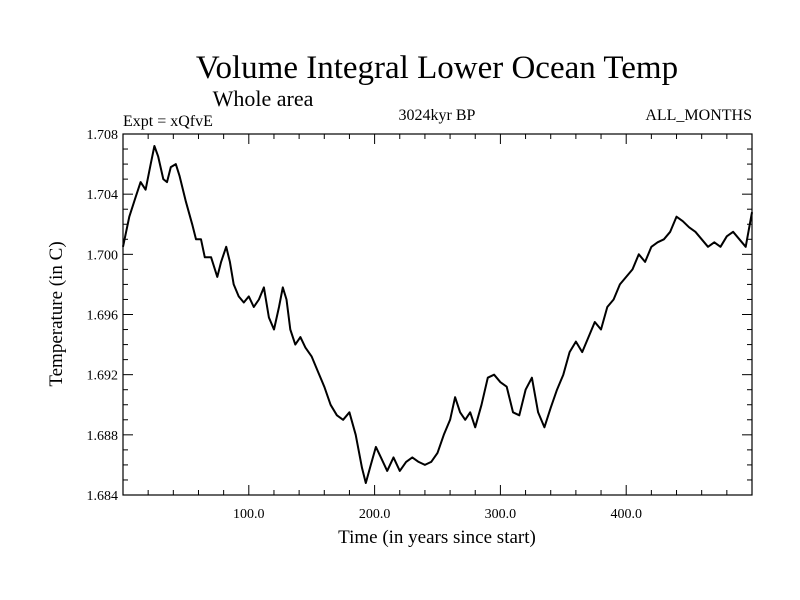 The image size is (800, 600). What do you see at coordinates (437, 115) in the screenshot?
I see `period-label: 3024kyr BP` at bounding box center [437, 115].